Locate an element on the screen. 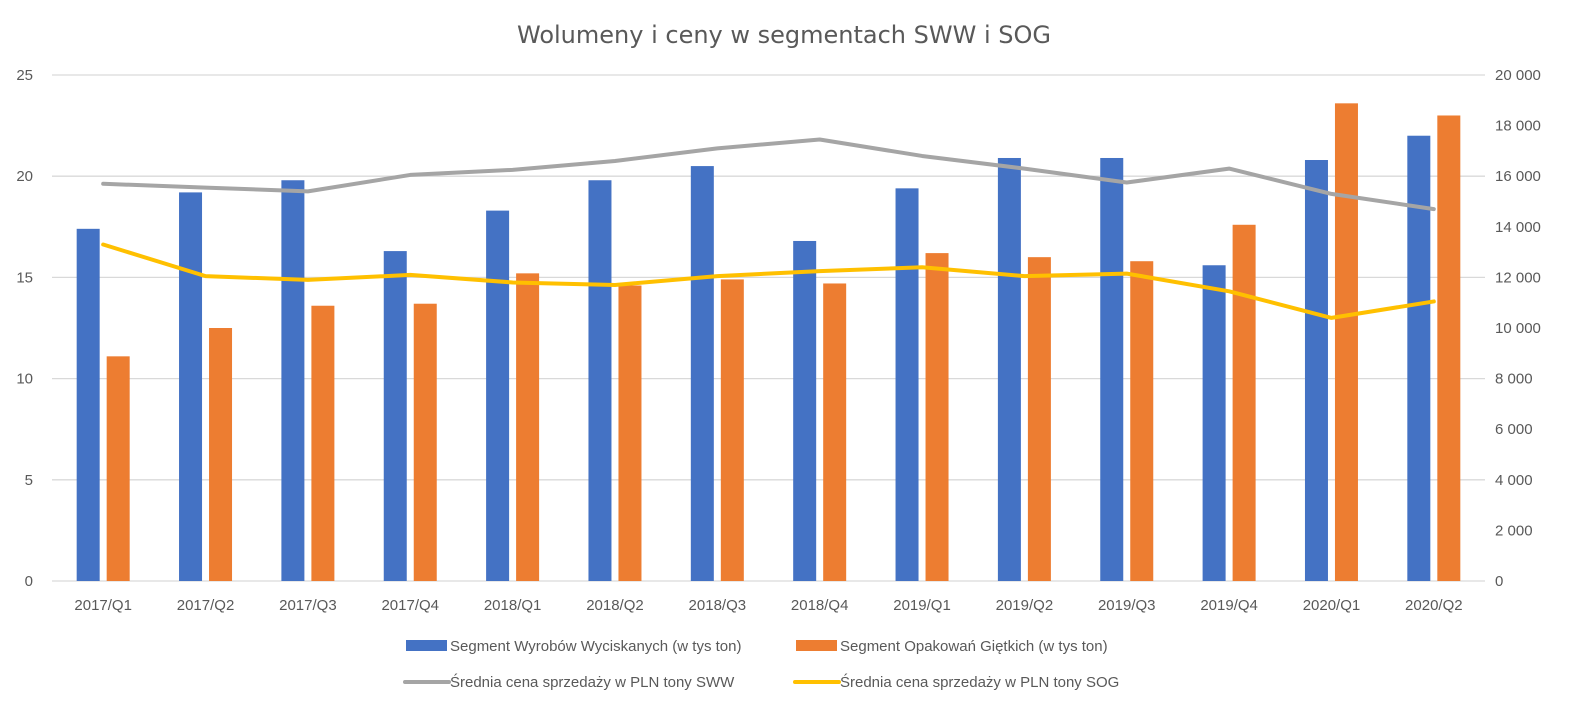 The width and height of the screenshot is (1582, 715). y-right-tick-label: 8 000 is located at coordinates (1514, 379).